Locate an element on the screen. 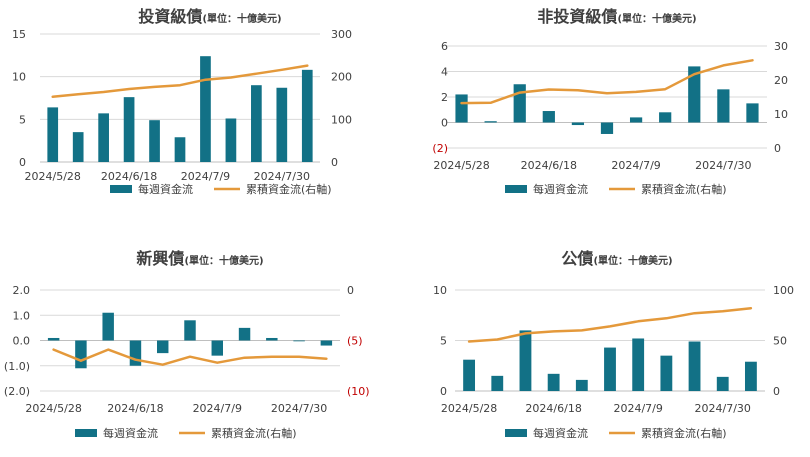 The image size is (810, 457). chart-title: 非投資級債(單位：十億美元) is located at coordinates (616, 16).